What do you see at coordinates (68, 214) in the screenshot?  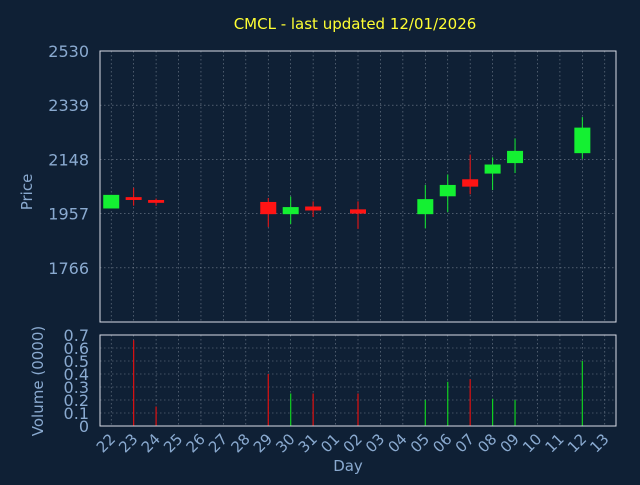 I see `price-tick-label: 1957` at bounding box center [68, 214].